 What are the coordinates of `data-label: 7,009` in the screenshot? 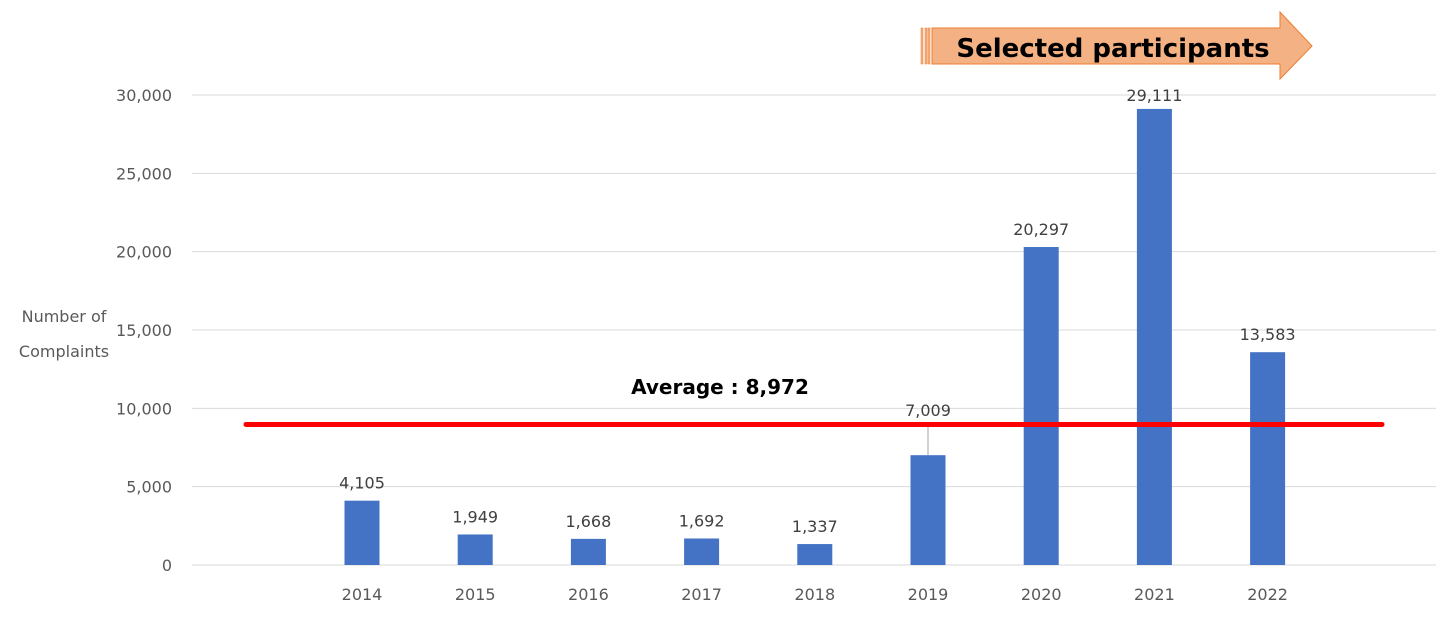 It's located at (928, 410).